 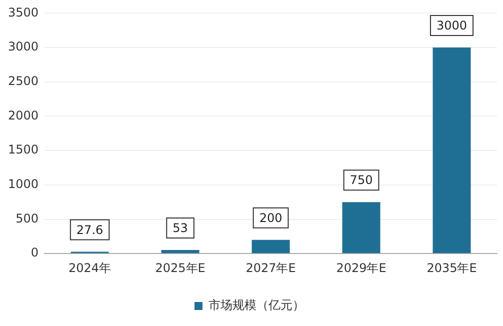 What do you see at coordinates (90, 267) in the screenshot?
I see `x-tick-label: 2024年` at bounding box center [90, 267].